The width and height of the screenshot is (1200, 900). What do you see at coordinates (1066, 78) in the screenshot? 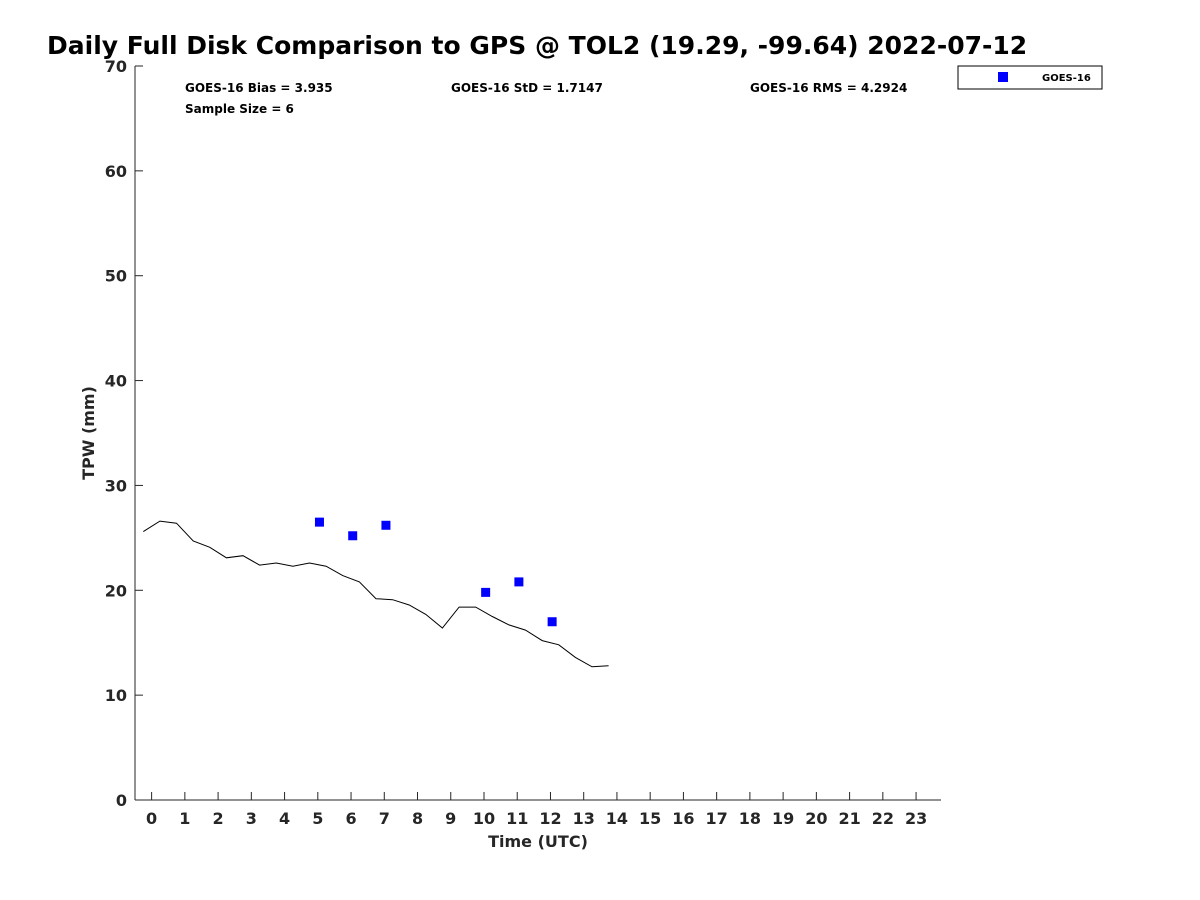
I see `legend-label: GOES-16` at bounding box center [1066, 78].